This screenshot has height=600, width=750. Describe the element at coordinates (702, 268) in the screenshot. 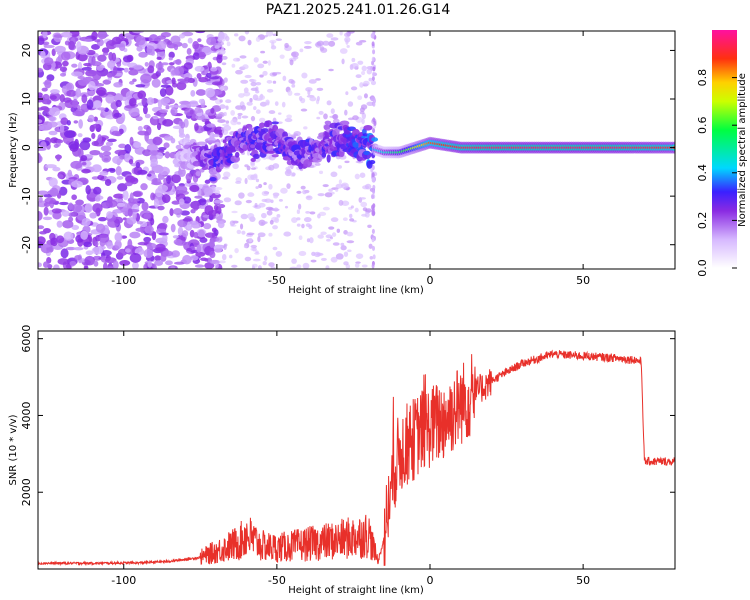

I see `colorbar-tick-label: 0.0` at that location.